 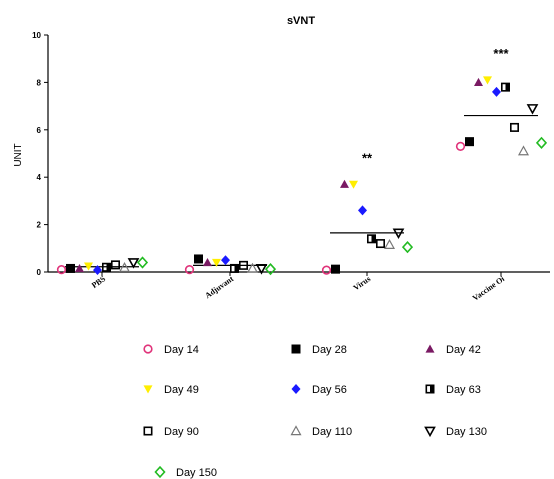 What do you see at coordinates (39, 272) in the screenshot?
I see `y-tick-label: 0` at bounding box center [39, 272].